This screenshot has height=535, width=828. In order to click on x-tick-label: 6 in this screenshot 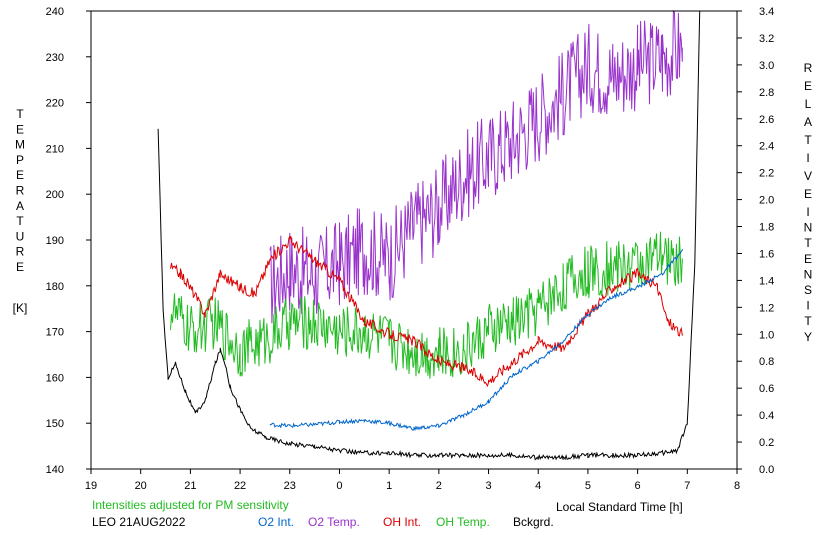, I will do `click(638, 486)`.